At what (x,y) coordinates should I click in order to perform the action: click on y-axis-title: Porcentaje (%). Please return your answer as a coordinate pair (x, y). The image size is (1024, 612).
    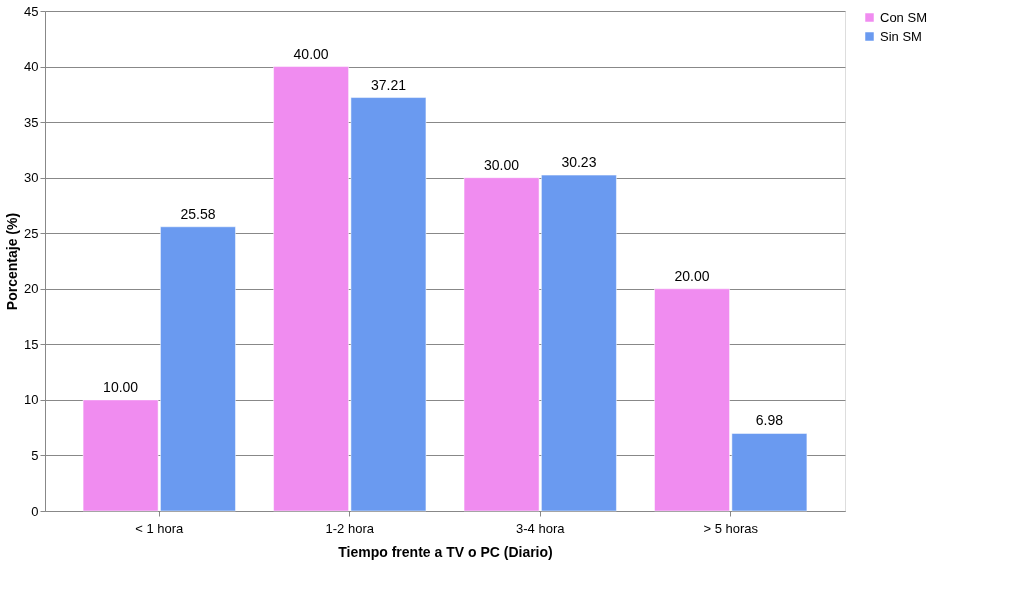
    Looking at the image, I should click on (12, 261).